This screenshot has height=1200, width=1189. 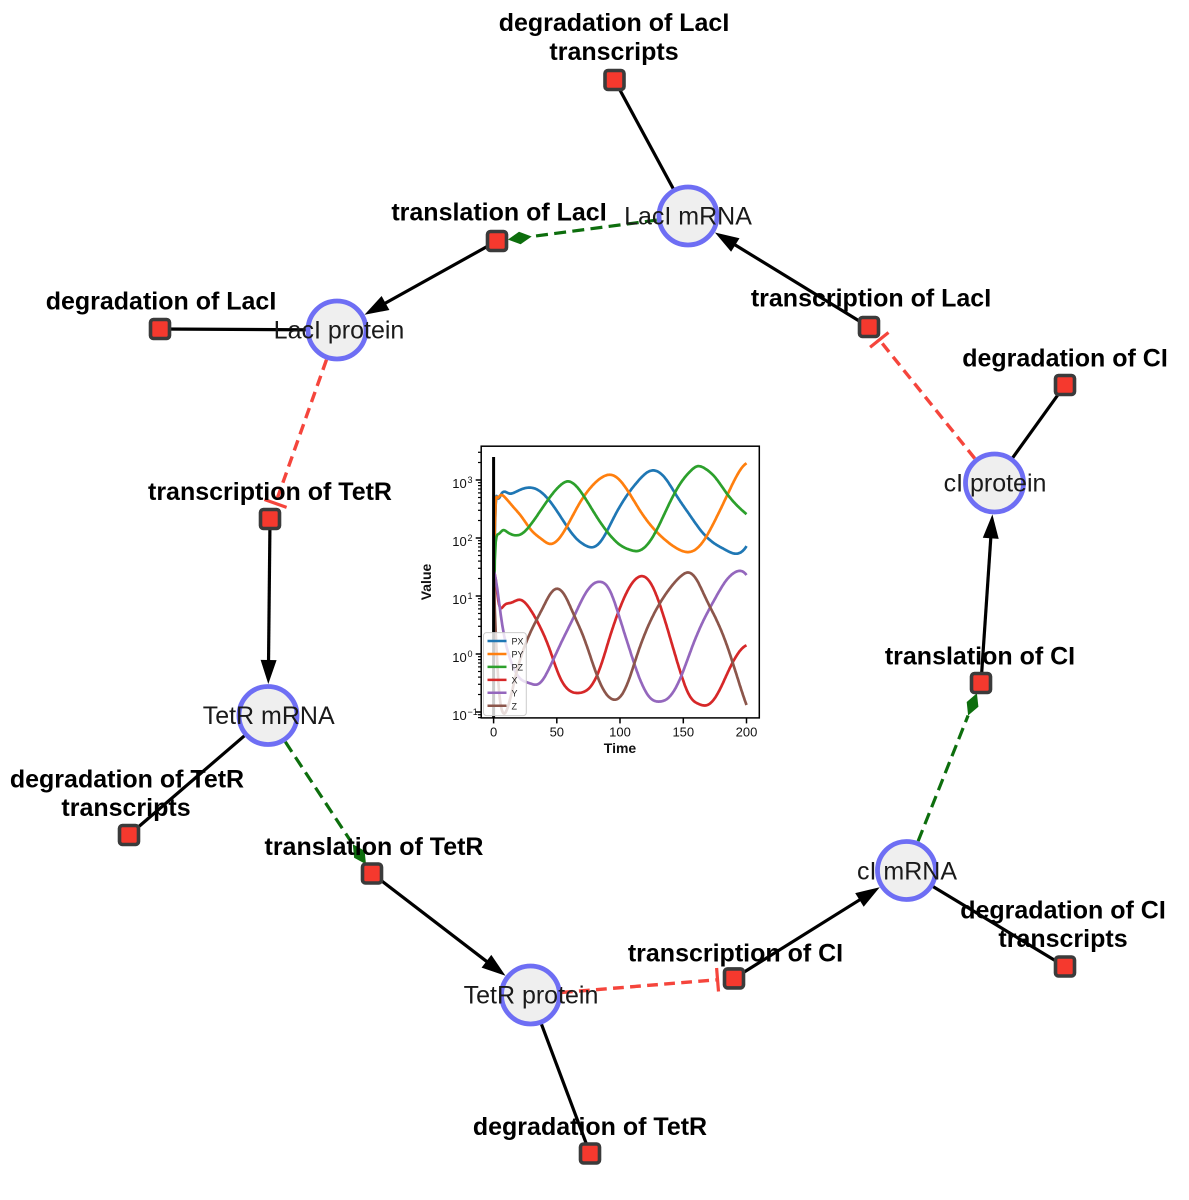 I want to click on svg-text: PX, so click(x=518, y=642).